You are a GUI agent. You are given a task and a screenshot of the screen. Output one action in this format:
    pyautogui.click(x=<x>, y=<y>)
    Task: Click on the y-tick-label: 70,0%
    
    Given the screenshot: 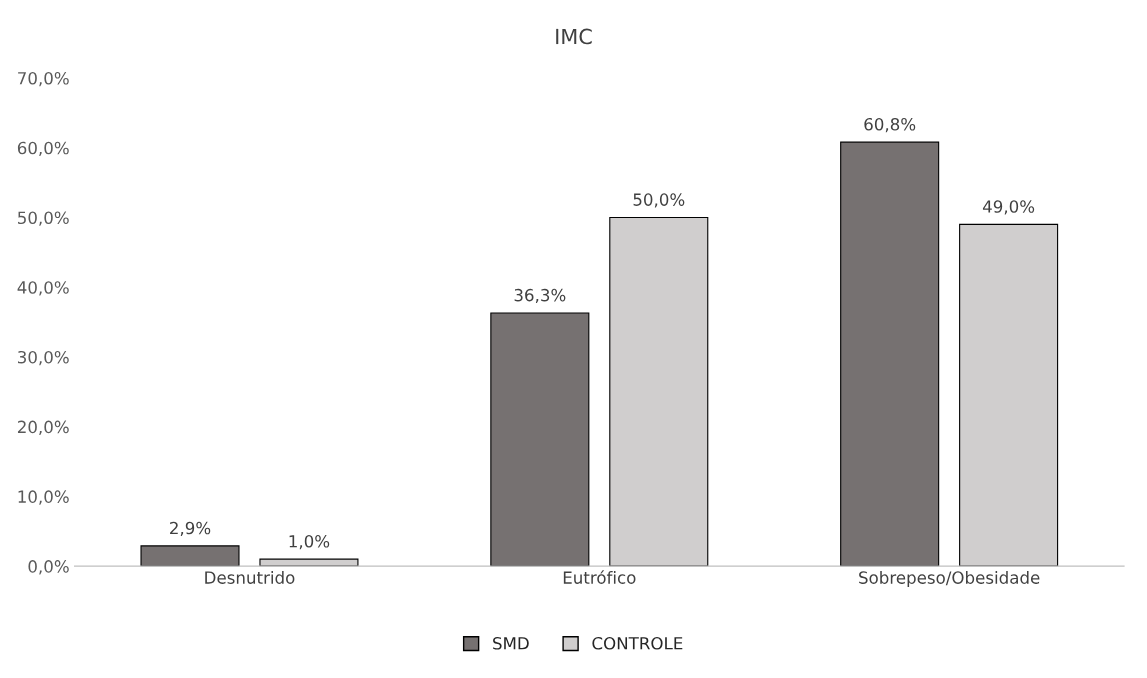 What is the action you would take?
    pyautogui.click(x=43, y=79)
    